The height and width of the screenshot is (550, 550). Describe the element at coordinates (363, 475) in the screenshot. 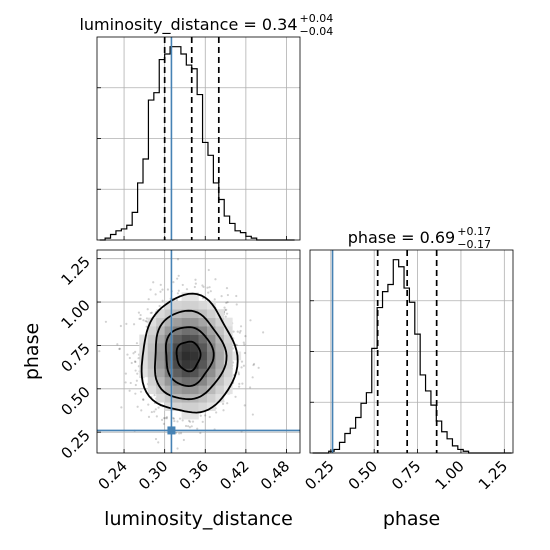

I see `phase-xtick-label-1: 0.50` at that location.